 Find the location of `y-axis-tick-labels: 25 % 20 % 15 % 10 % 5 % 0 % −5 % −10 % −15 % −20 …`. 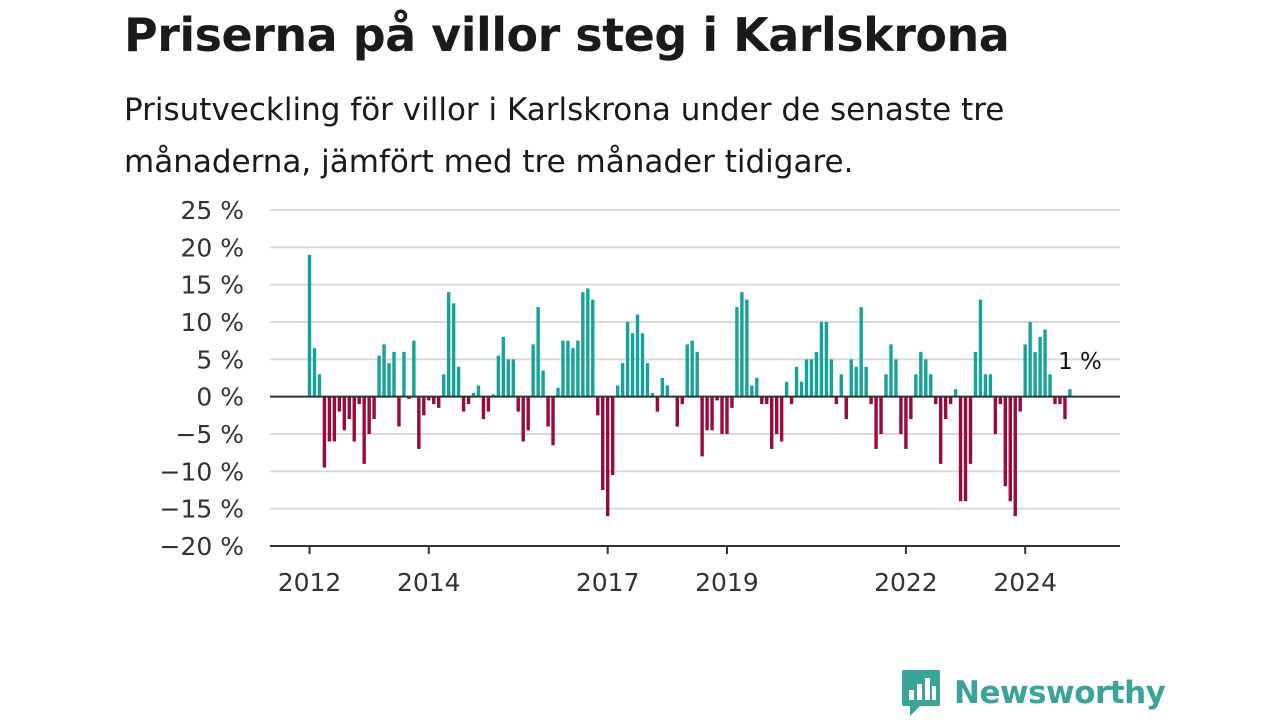

y-axis-tick-labels: 25 % 20 % 15 % 10 % 5 % 0 % −5 % −10 % −15 % −20 … is located at coordinates (202, 378).